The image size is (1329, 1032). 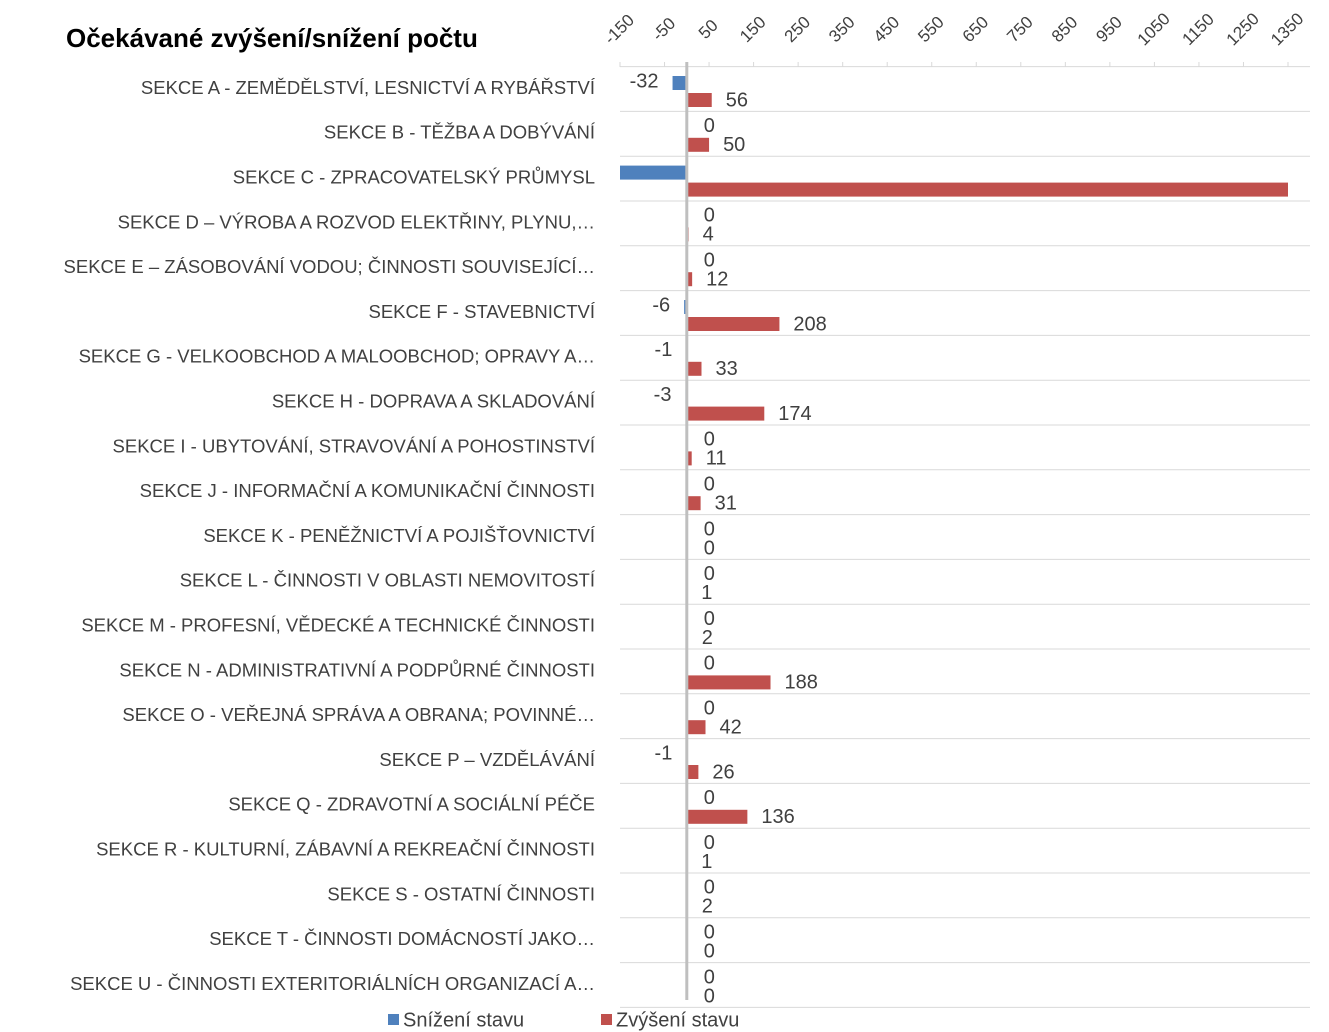 What do you see at coordinates (388, 580) in the screenshot?
I see `y-tick-label: SEKCE L - ČINNOSTI V OBLASTI NEMOVITOSTÍ` at bounding box center [388, 580].